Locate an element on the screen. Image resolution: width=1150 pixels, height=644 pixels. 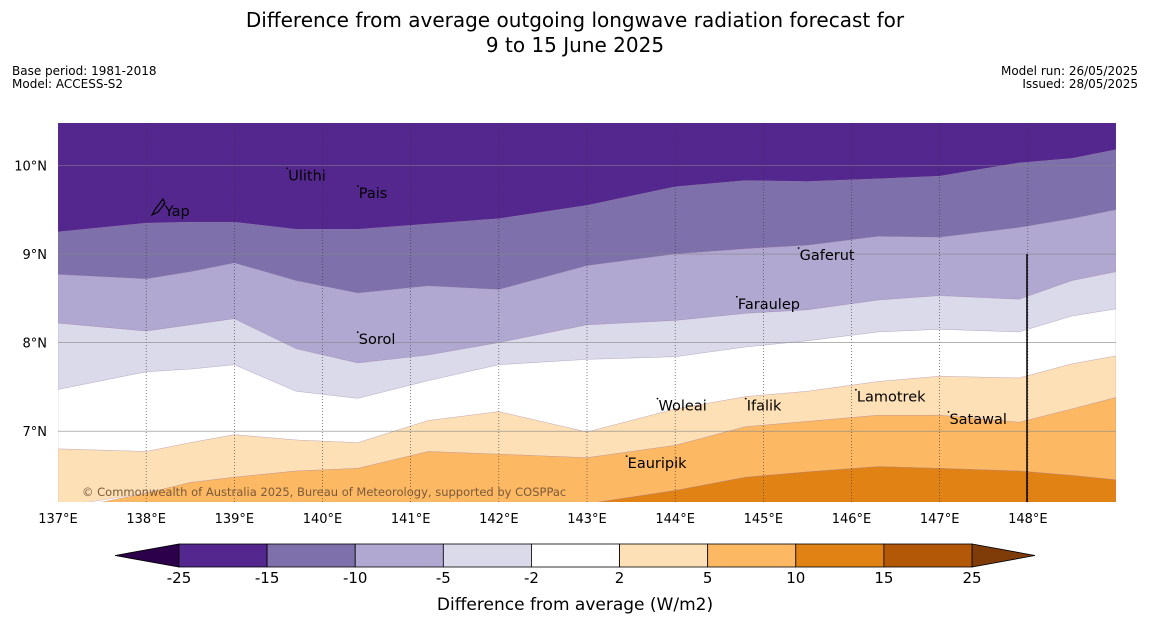
y-tick-label: 9°N is located at coordinates (35, 255).